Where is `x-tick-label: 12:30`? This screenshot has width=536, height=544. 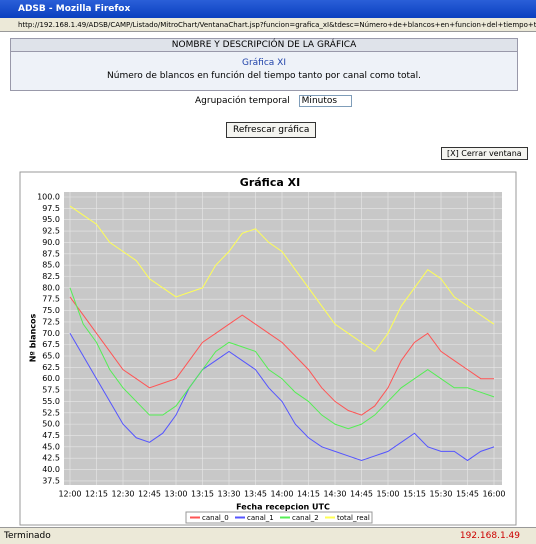
x-tick-label: 12:30 is located at coordinates (122, 494).